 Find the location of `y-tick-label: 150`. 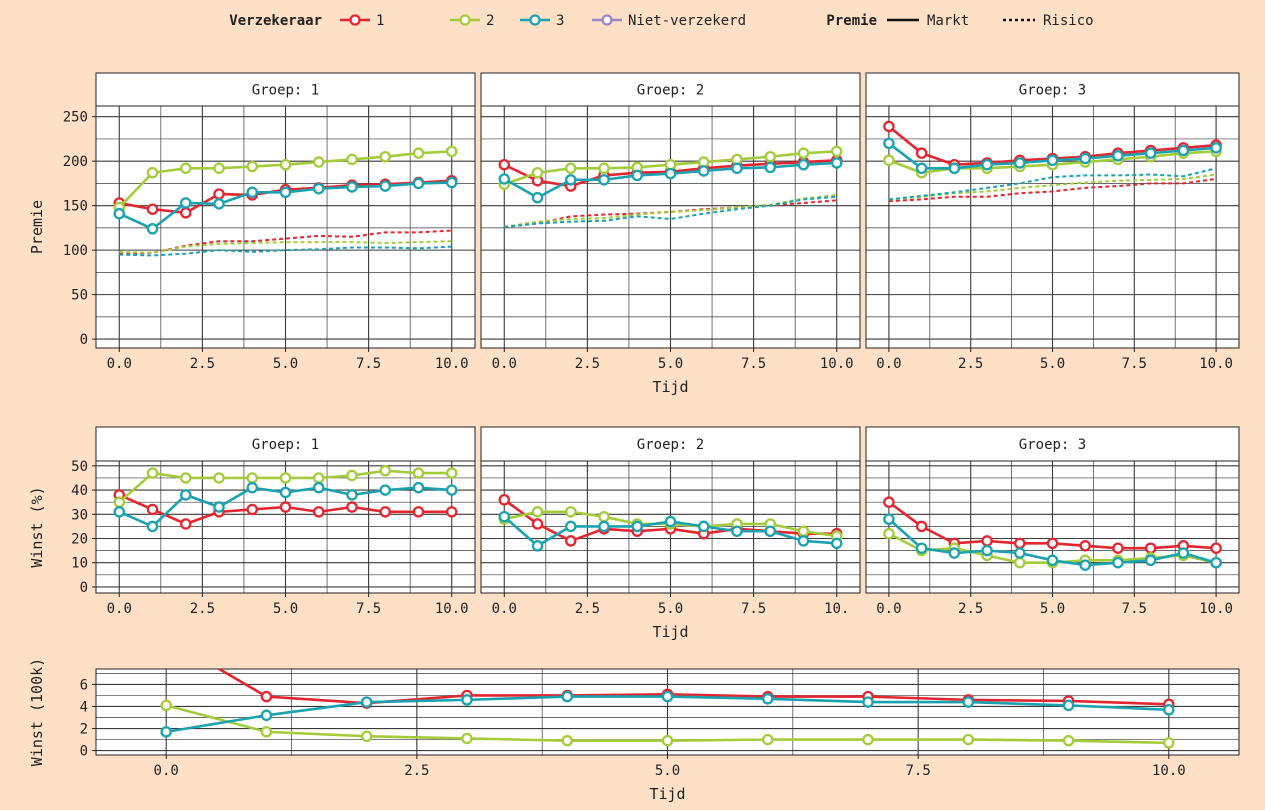

y-tick-label: 150 is located at coordinates (75, 207).